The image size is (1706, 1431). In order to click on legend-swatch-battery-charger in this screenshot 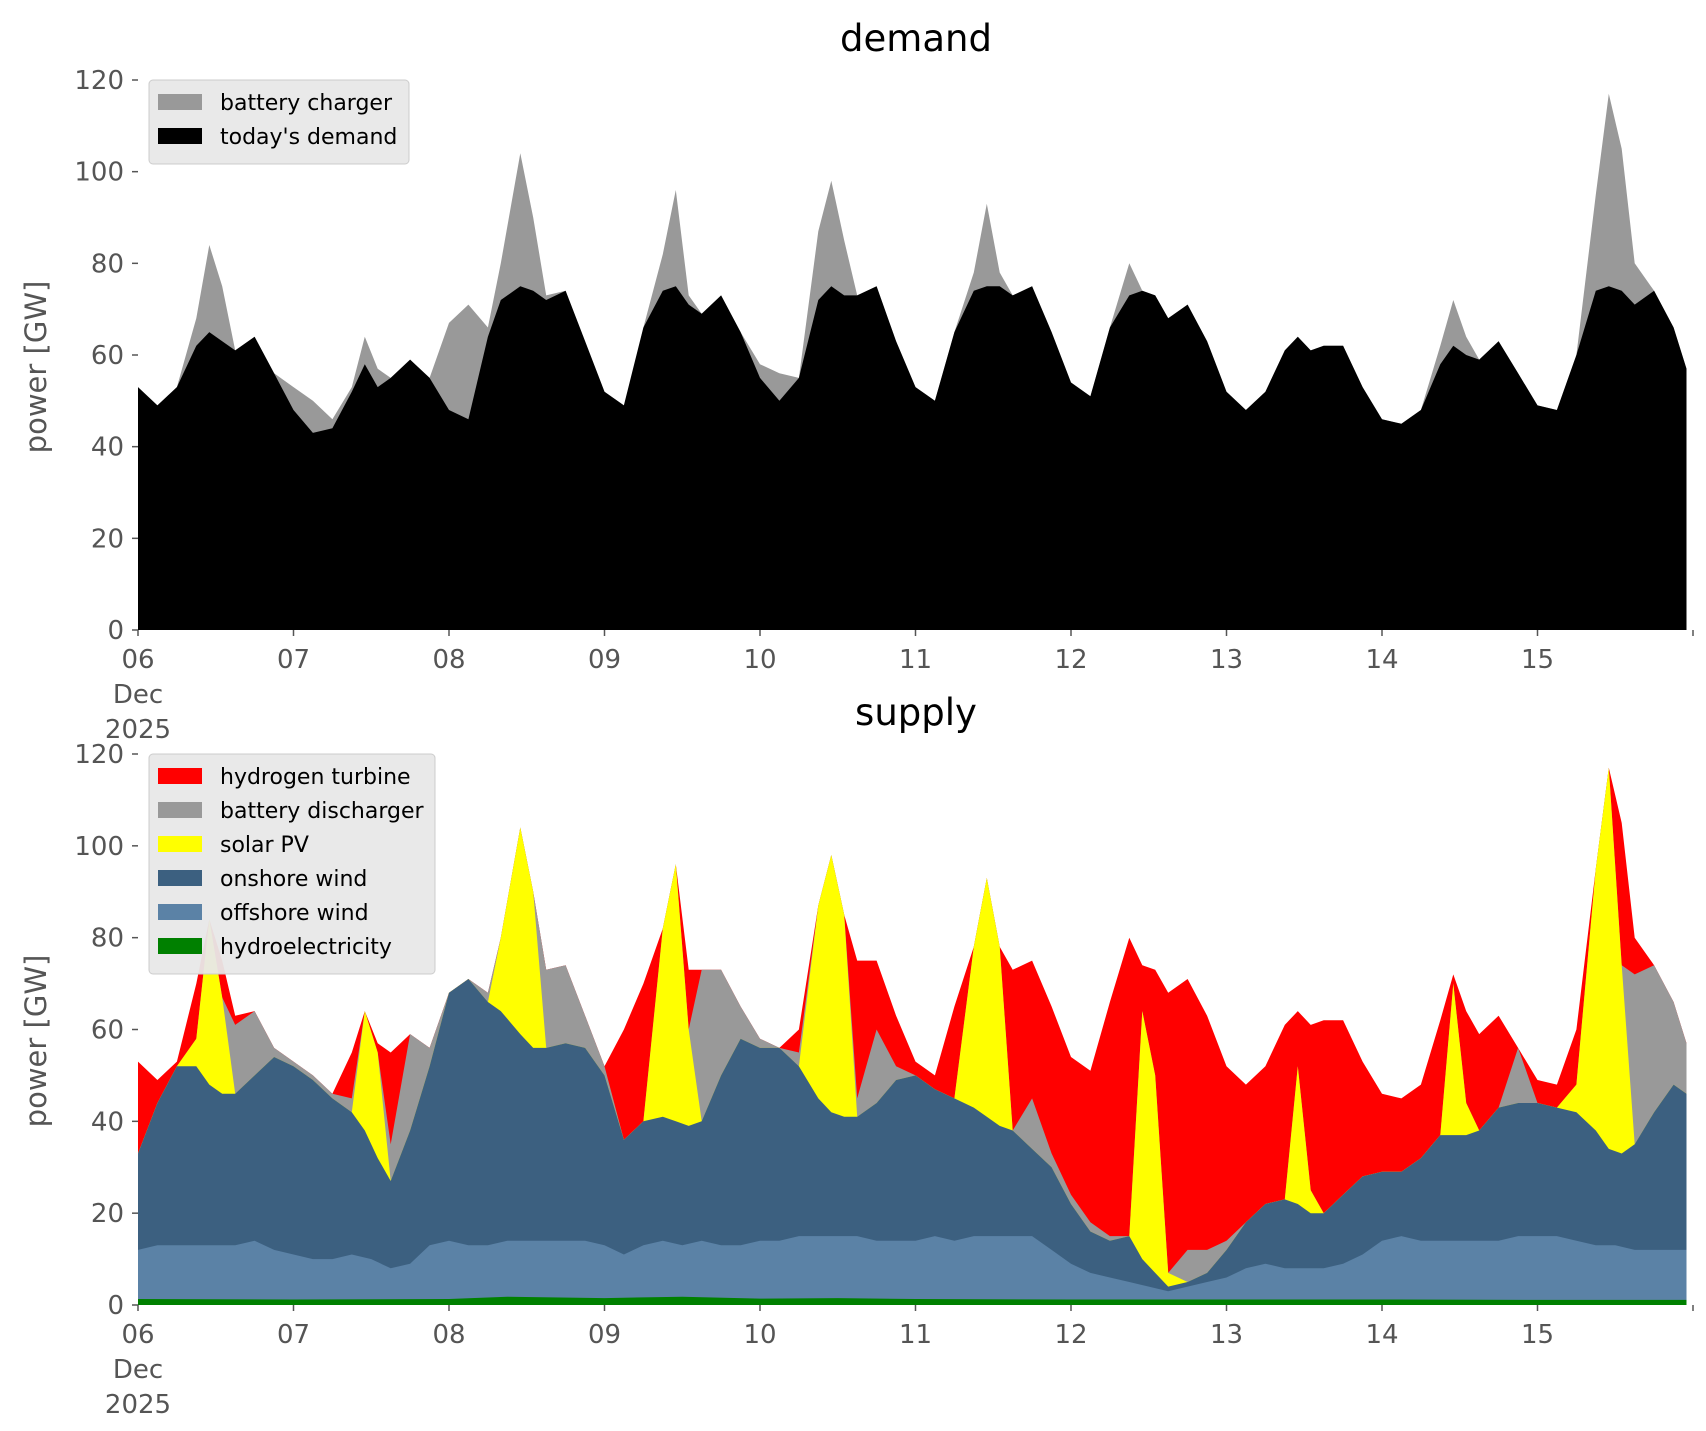, I will do `click(180, 102)`.